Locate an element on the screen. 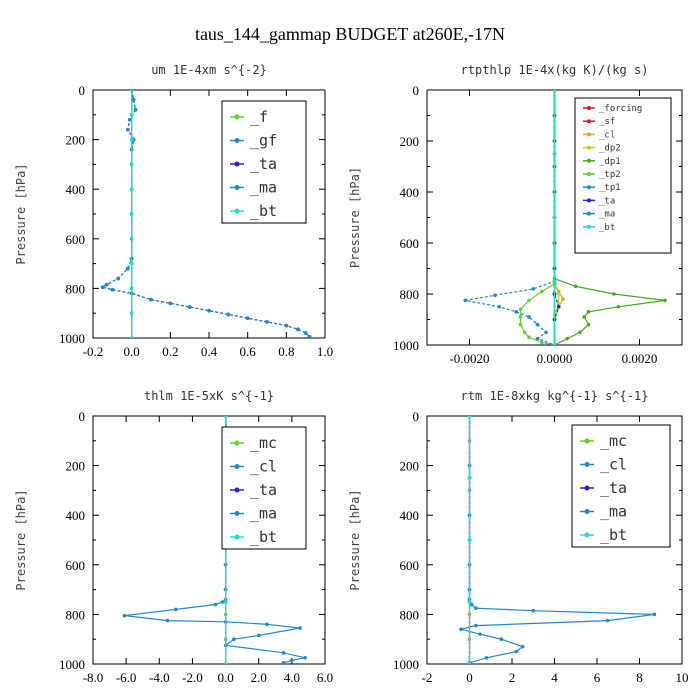 The image size is (700, 700). x-tick-label: 2.0 is located at coordinates (259, 677).